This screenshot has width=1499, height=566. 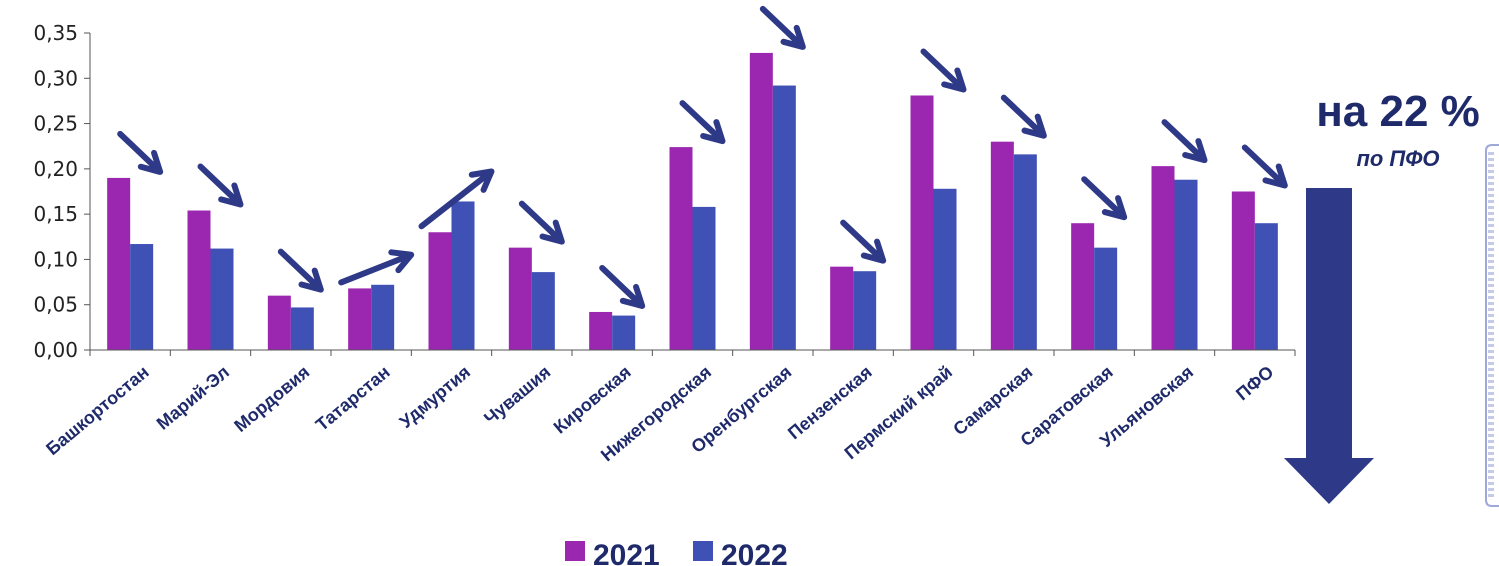 I want to click on side-panel-edge, so click(x=1492, y=325).